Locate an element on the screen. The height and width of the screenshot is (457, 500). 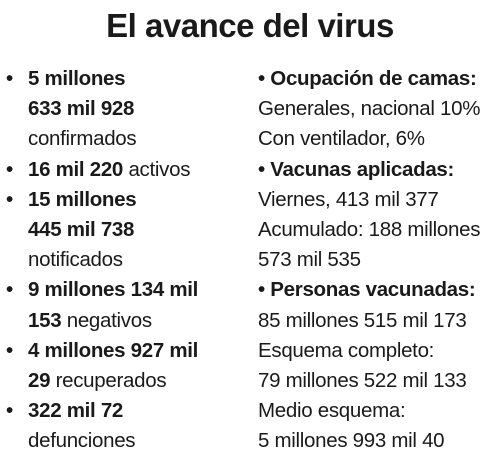
stat-confirmados: • 5 millones 633 mil 928 confirmados is located at coordinates (128, 109).